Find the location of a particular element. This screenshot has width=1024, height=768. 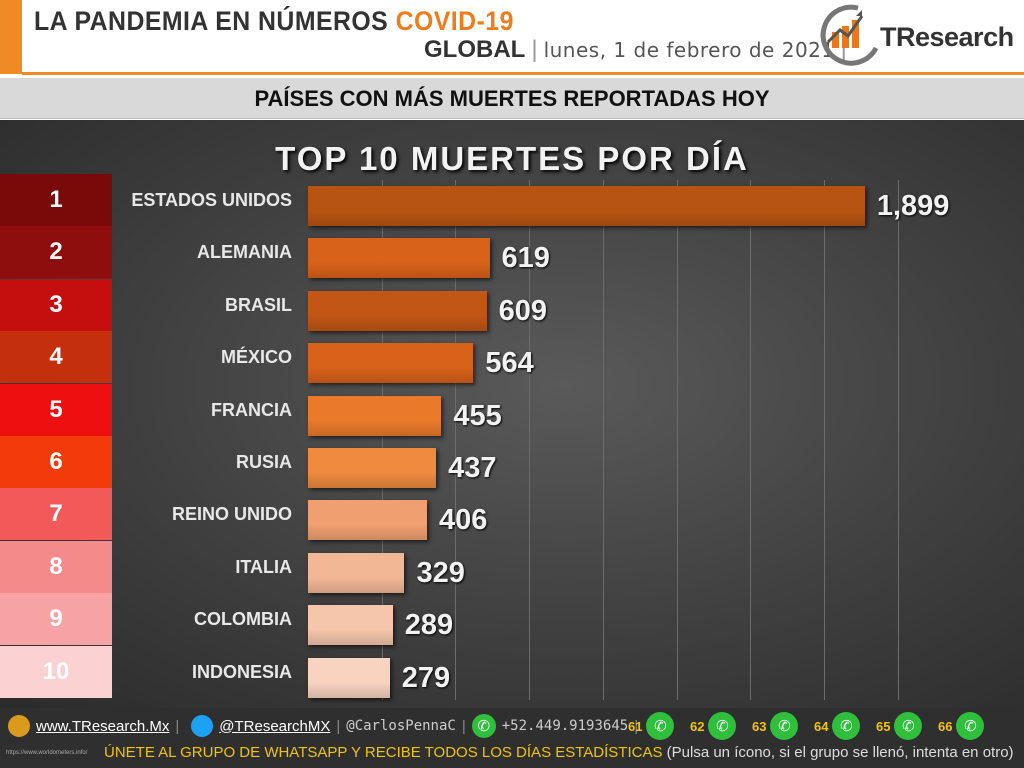

country-label: RUSIA is located at coordinates (263, 462).